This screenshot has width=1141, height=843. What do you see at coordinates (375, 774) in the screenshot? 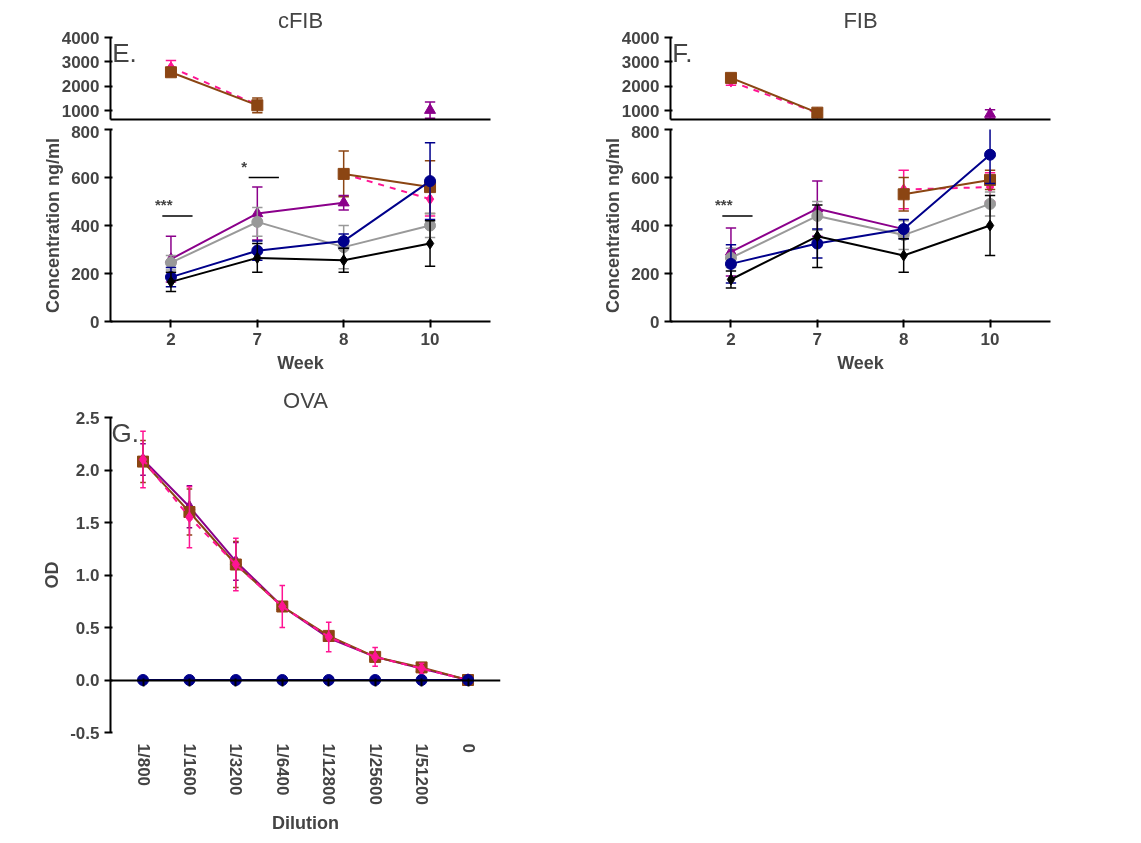
I see `x-tick-label: 1/25600` at bounding box center [375, 774].